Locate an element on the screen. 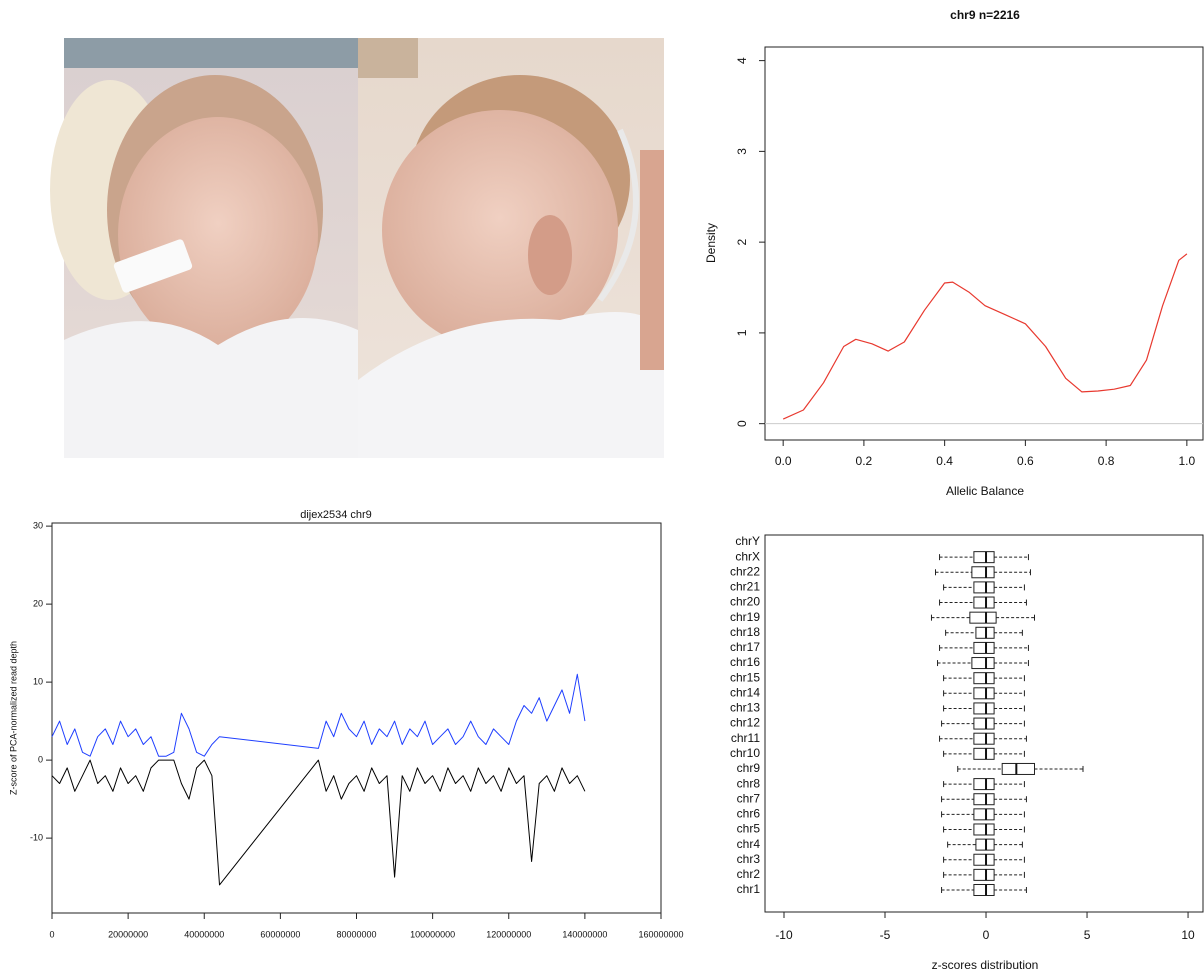 This screenshot has width=1204, height=974. x-tick-label: 0.2 is located at coordinates (864, 461).